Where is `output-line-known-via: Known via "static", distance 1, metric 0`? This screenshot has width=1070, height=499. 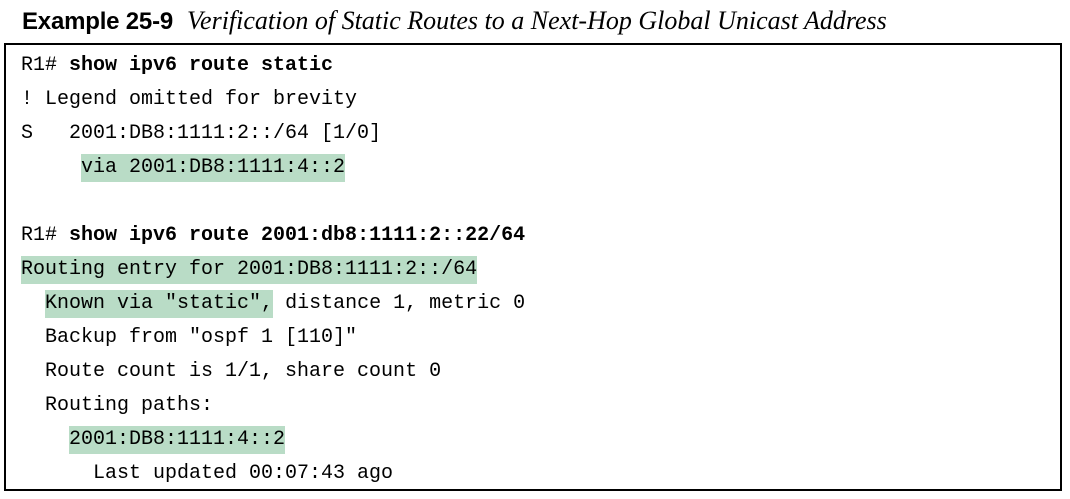
output-line-known-via: Known via "static", distance 1, metric 0 is located at coordinates (273, 304).